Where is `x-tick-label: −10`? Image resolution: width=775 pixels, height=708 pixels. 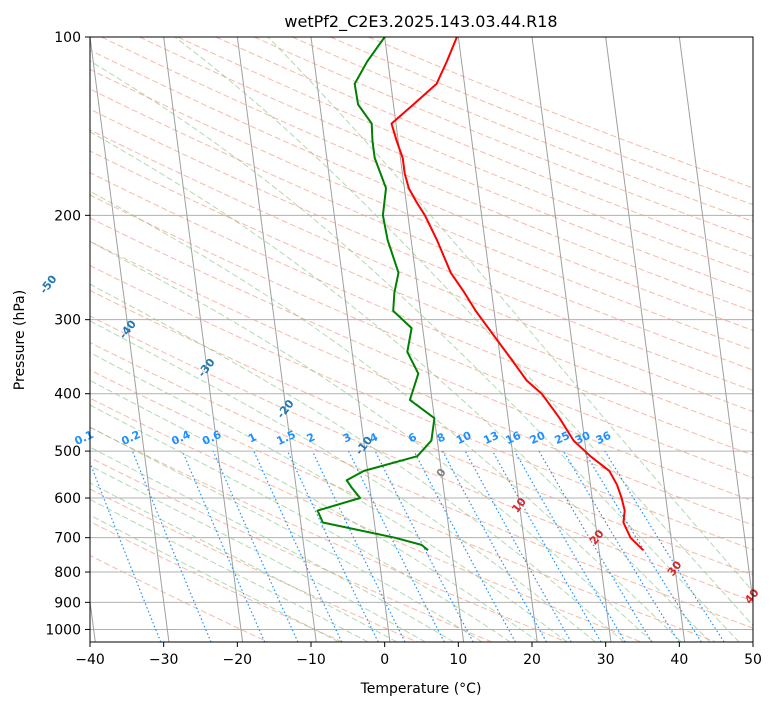
x-tick-label: −10 is located at coordinates (311, 660).